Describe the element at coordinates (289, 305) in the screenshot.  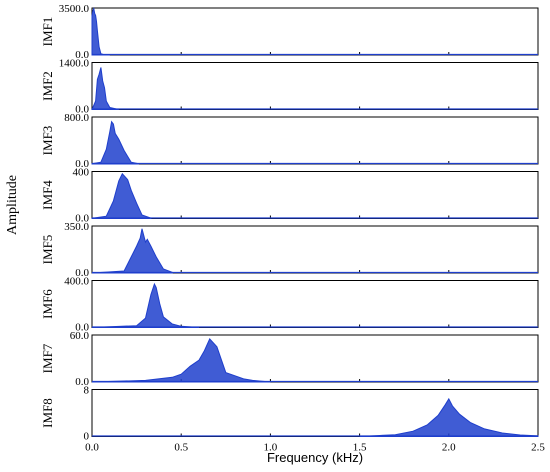
I see `panel-imf6: 0.0 400.0 IMF6` at that location.